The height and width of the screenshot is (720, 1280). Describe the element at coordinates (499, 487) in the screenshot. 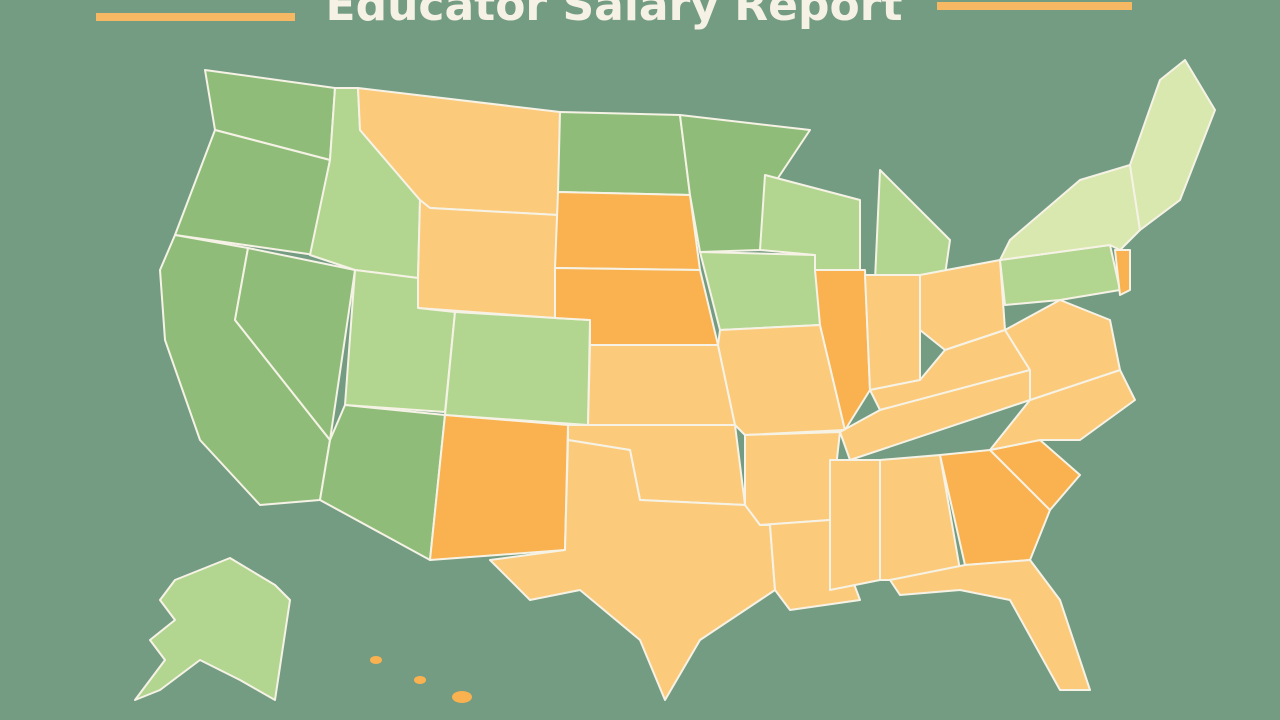

I see `state-new-mexico` at that location.